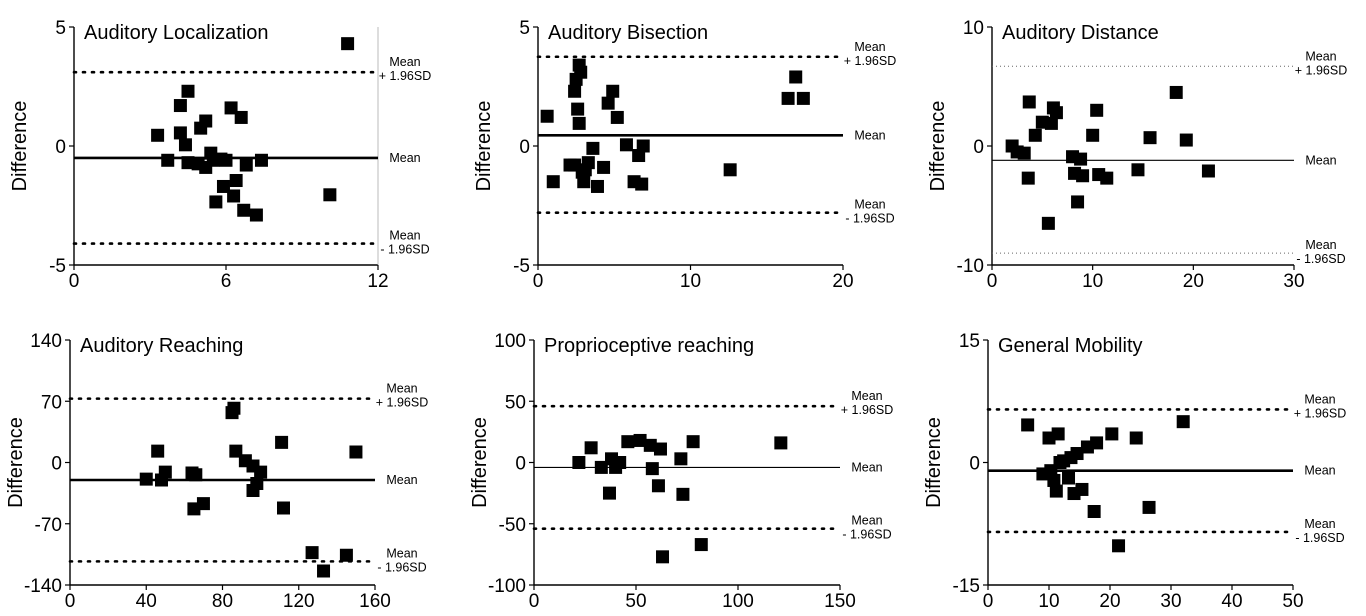 This screenshot has height=616, width=1366. Describe the element at coordinates (226, 281) in the screenshot. I see `x-tick-label: 6` at that location.